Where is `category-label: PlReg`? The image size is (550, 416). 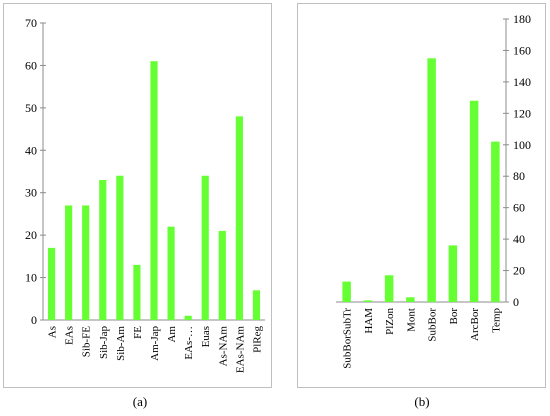
category-label: PlReg is located at coordinates (257, 339).